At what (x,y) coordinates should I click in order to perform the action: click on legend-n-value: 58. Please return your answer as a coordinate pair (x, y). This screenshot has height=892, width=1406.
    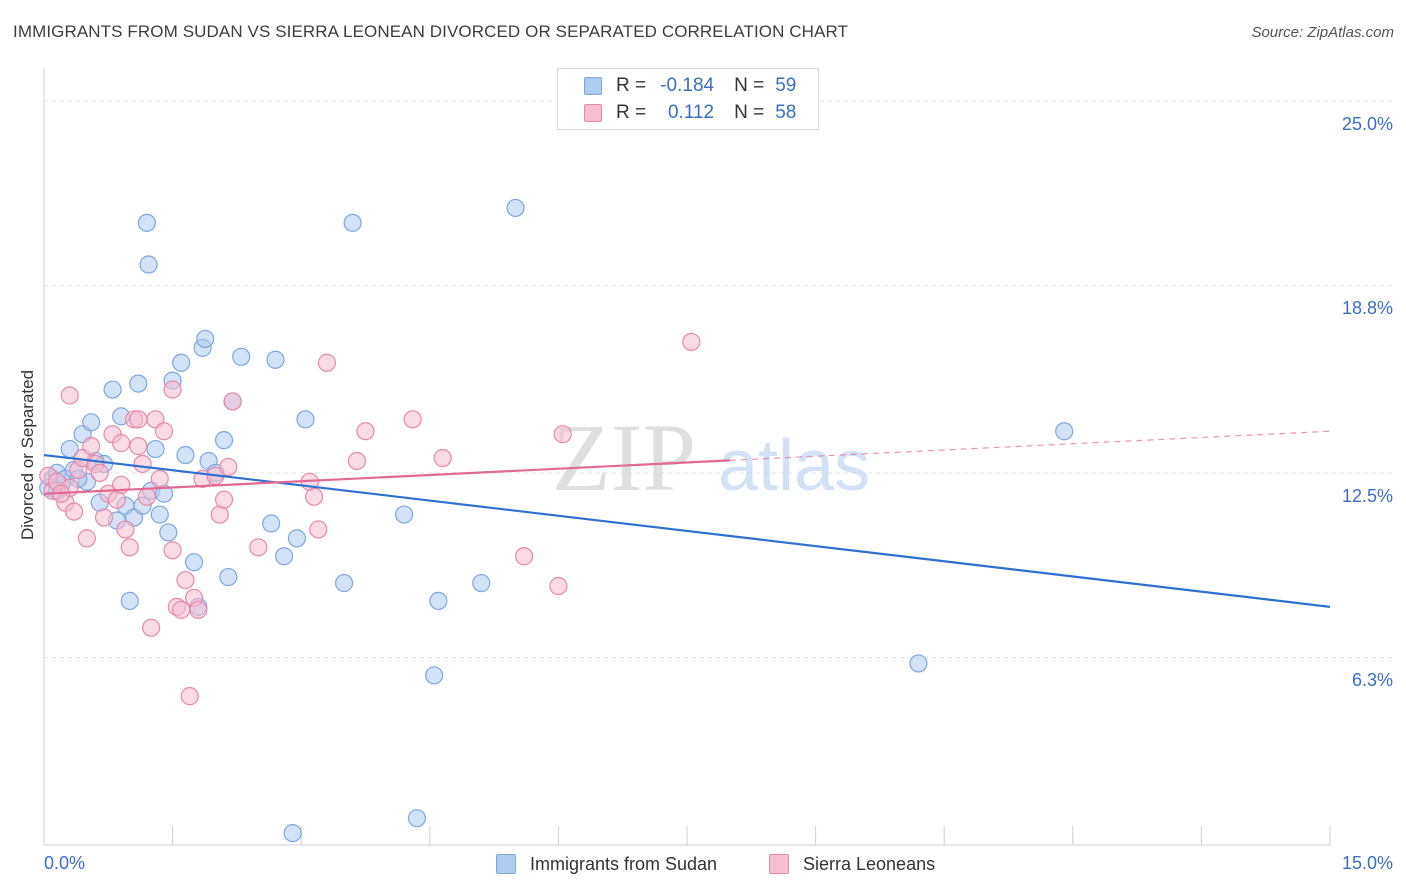
    Looking at the image, I should click on (786, 112).